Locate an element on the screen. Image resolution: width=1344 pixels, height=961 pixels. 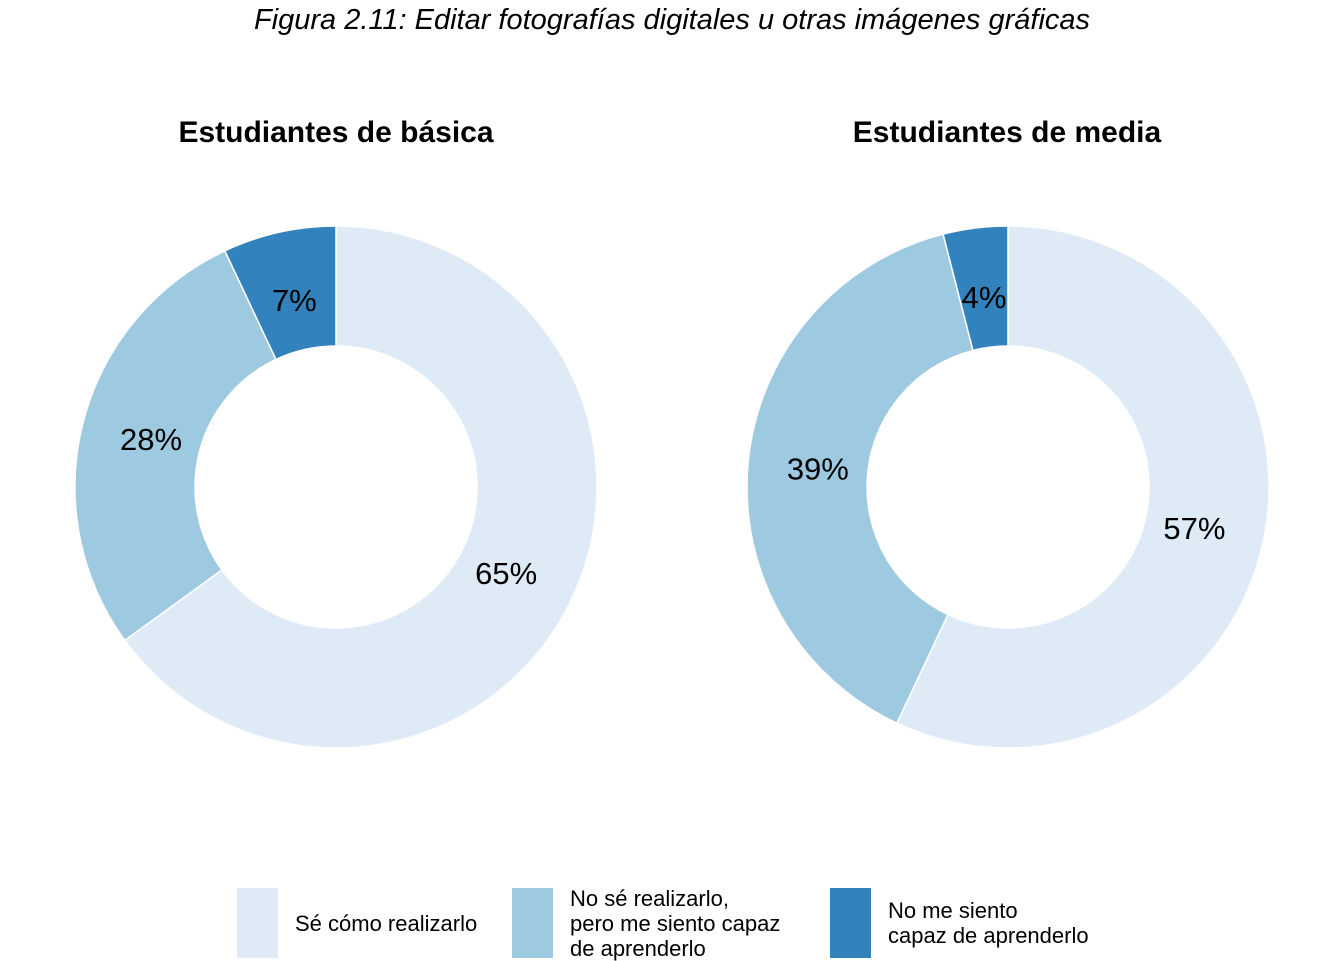
legend-label: No me siento capaz de aprenderlo is located at coordinates (988, 923).